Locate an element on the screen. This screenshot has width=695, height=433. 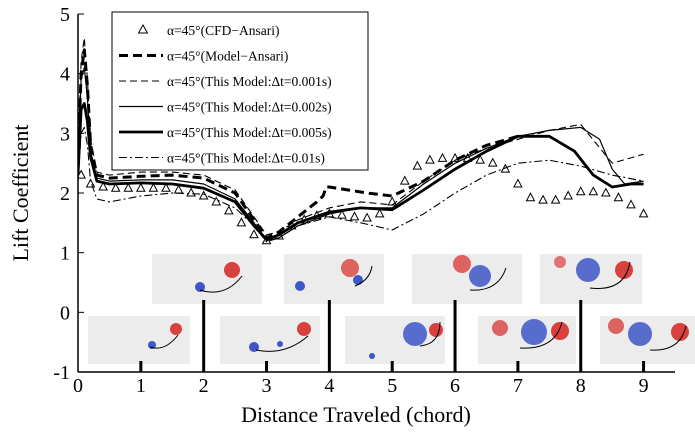
vortex-snapshot-x8 is located at coordinates (591, 279).